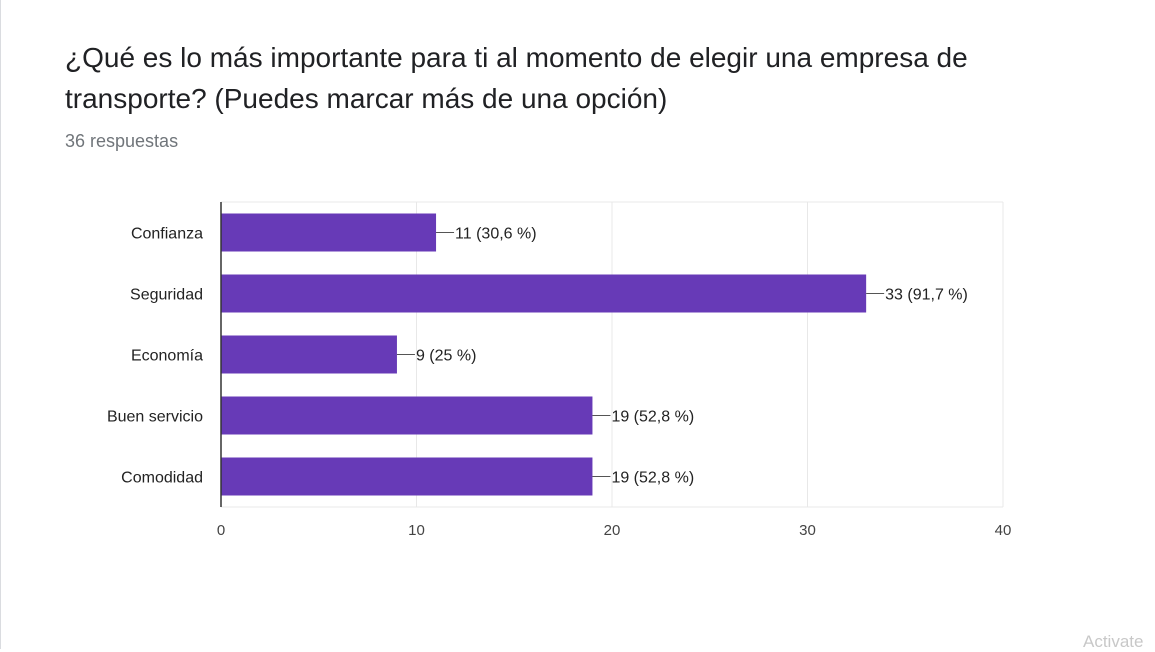 The image size is (1155, 652). What do you see at coordinates (1003, 530) in the screenshot?
I see `x-tick-label: 40` at bounding box center [1003, 530].